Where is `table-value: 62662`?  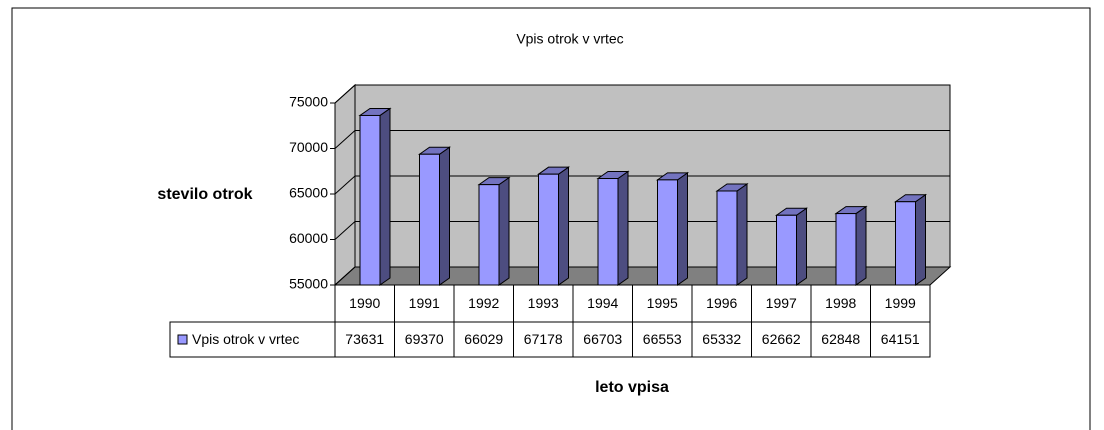
table-value: 62662 is located at coordinates (781, 339).